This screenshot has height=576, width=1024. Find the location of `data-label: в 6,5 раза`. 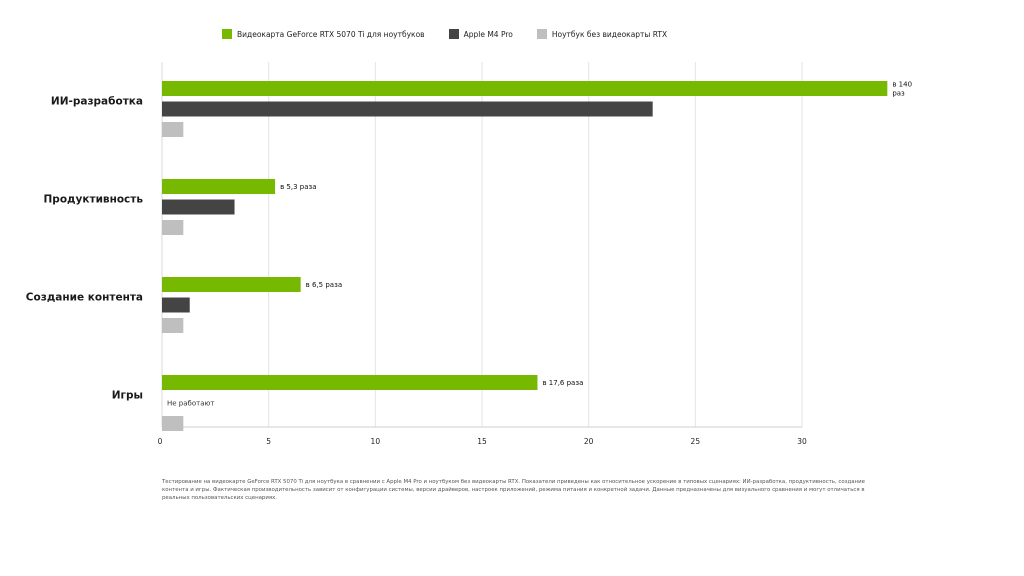

data-label: в 6,5 раза is located at coordinates (324, 285).